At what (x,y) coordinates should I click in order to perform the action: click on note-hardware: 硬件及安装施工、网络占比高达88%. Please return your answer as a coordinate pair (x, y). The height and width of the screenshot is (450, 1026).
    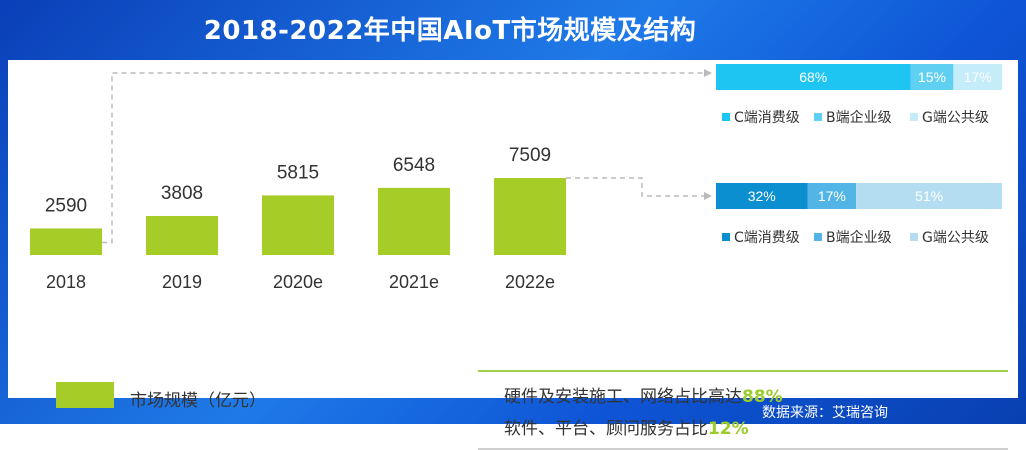
    Looking at the image, I should click on (643, 394).